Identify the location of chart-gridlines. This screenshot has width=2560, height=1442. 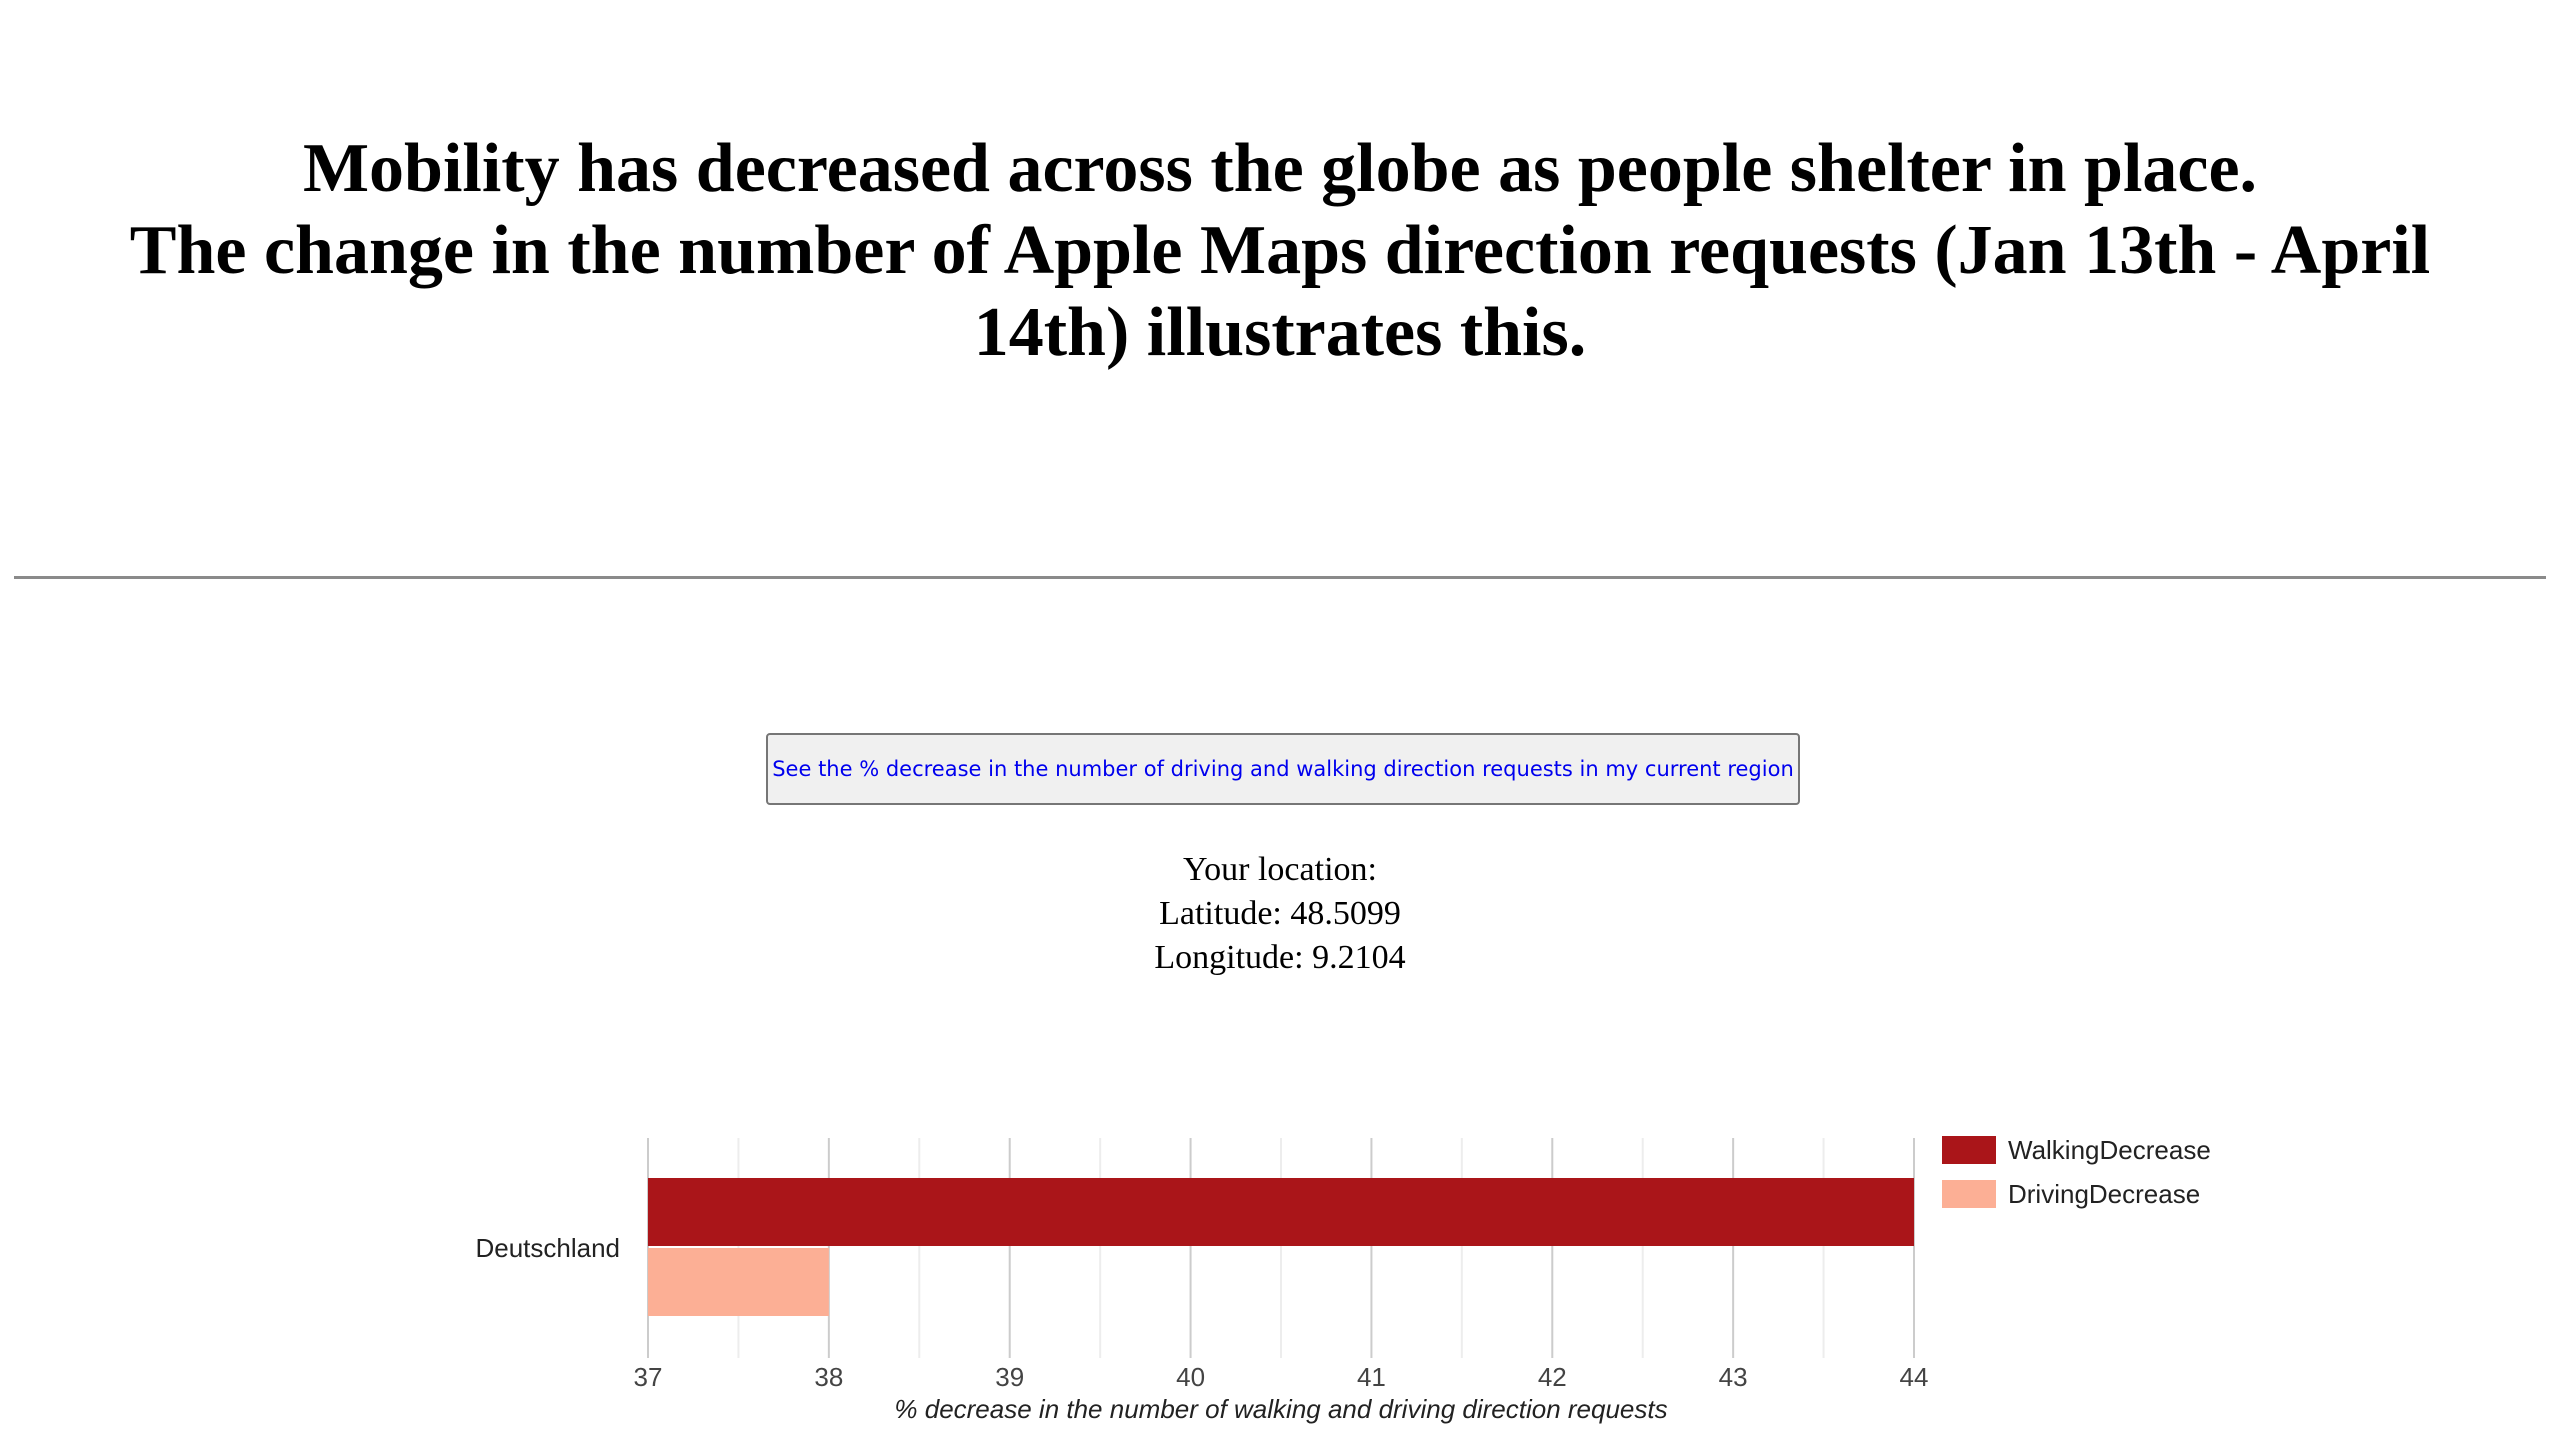
(1281, 1248).